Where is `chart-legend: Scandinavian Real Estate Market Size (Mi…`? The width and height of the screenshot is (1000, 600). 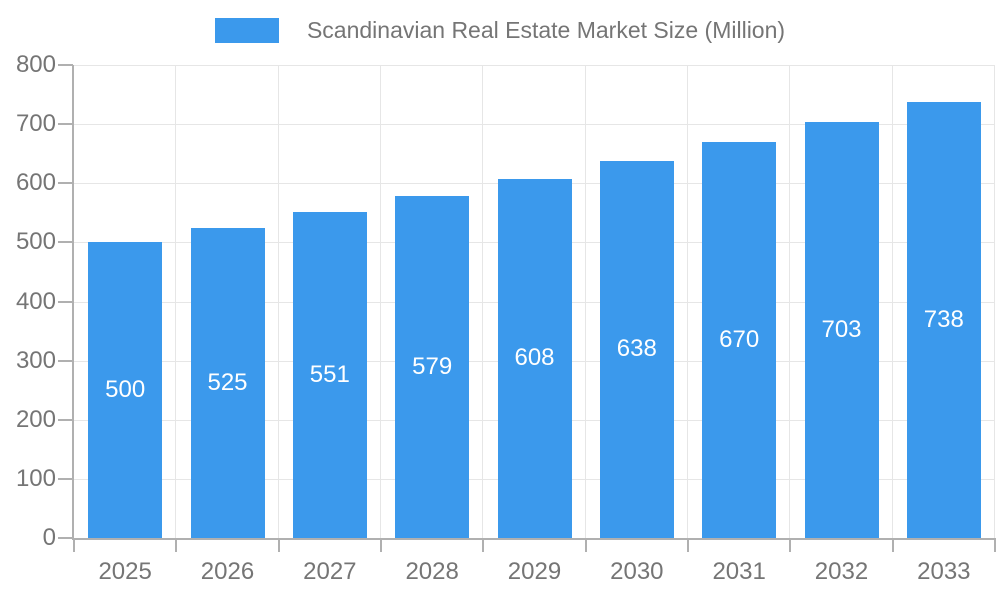
chart-legend: Scandinavian Real Estate Market Size (Mi… is located at coordinates (500, 30).